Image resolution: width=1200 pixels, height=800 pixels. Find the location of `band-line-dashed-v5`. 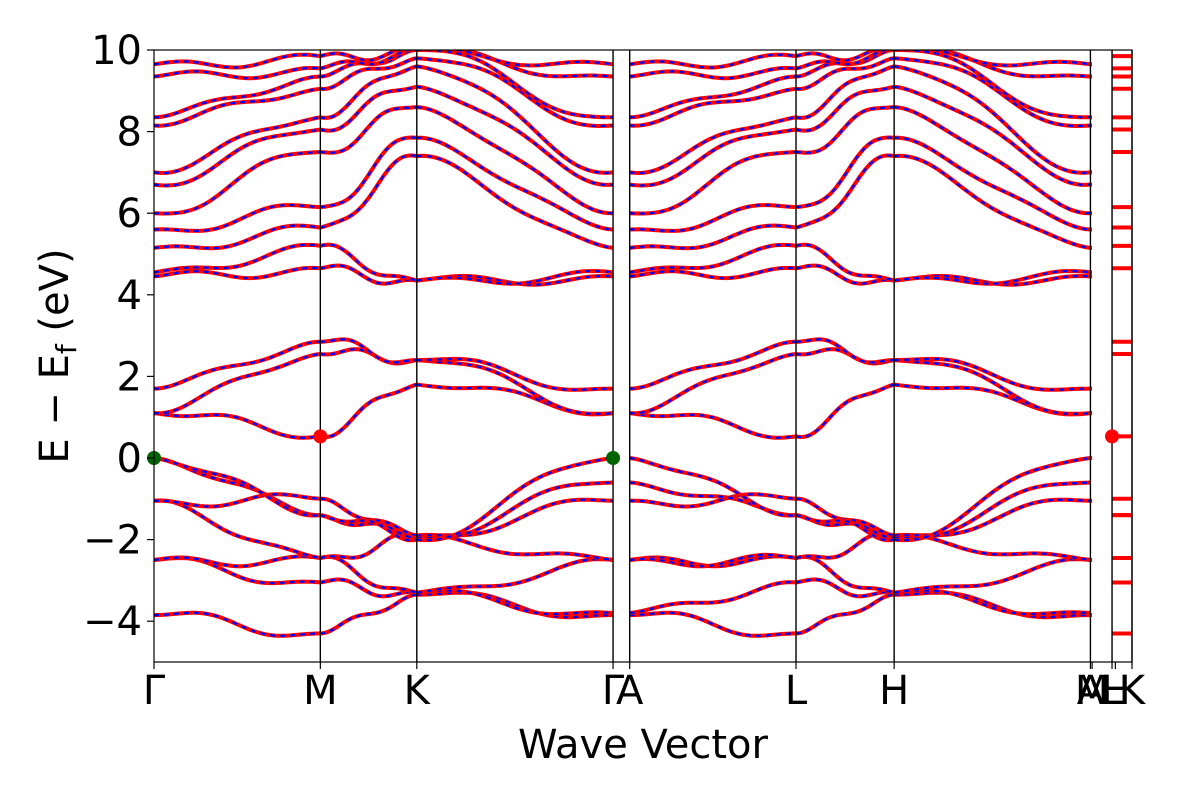

band-line-dashed-v5 is located at coordinates (237, 500).